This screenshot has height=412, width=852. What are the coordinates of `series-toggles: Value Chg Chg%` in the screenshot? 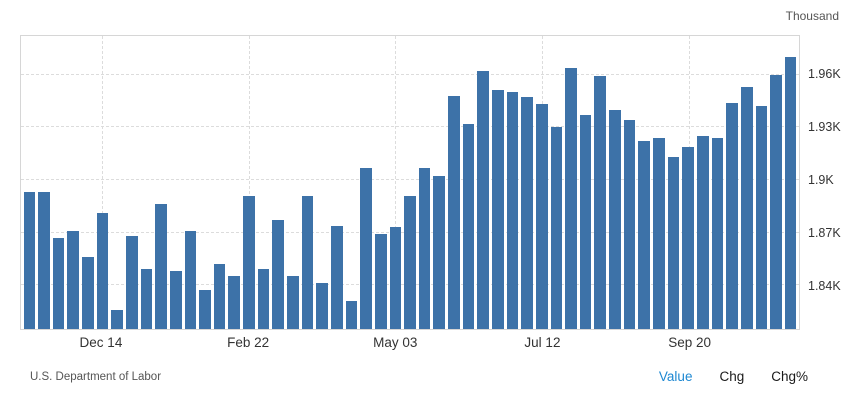 It's located at (733, 376).